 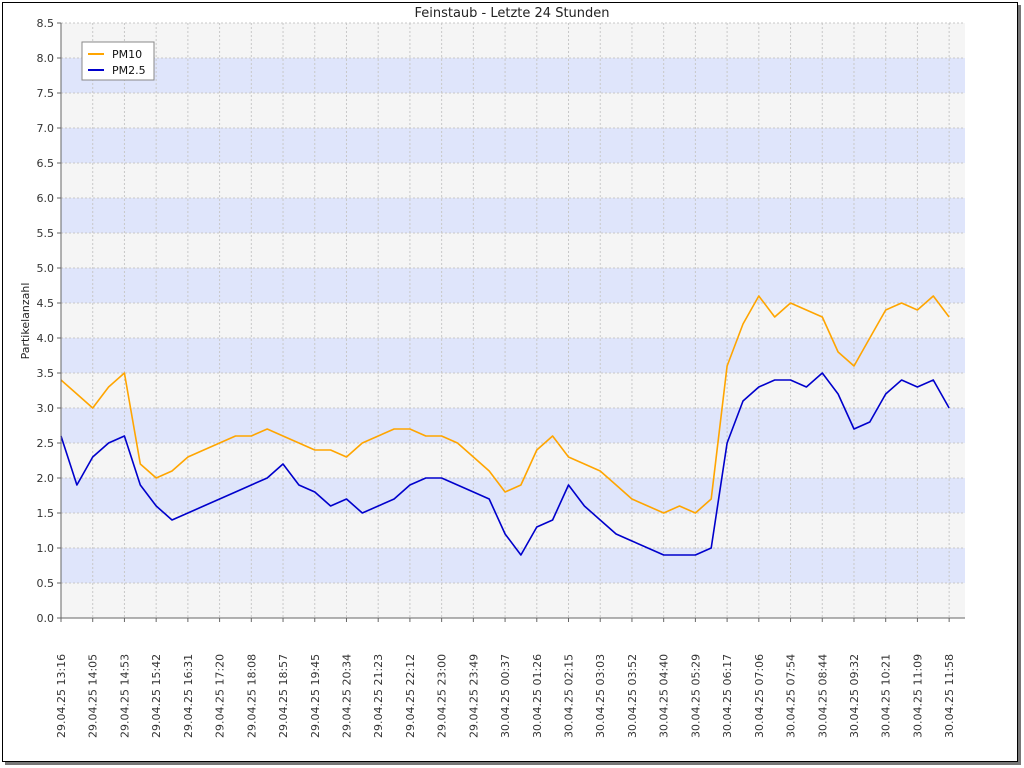 What do you see at coordinates (410, 696) in the screenshot?
I see `x-tick-label: 29.04.25 22:12` at bounding box center [410, 696].